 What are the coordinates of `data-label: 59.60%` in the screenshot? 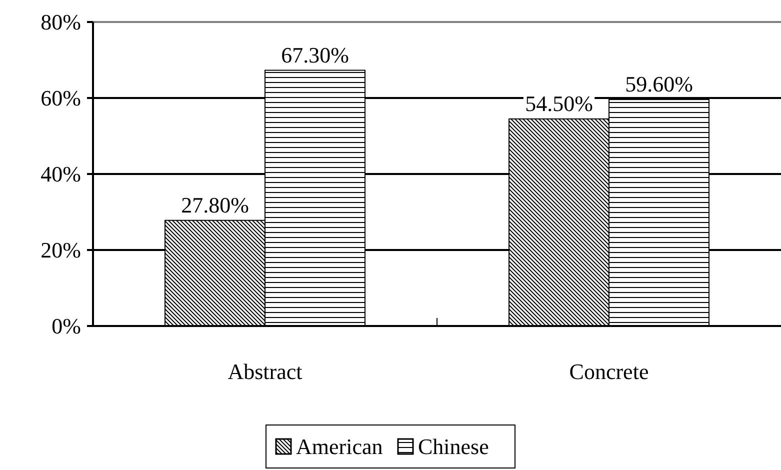 It's located at (659, 84).